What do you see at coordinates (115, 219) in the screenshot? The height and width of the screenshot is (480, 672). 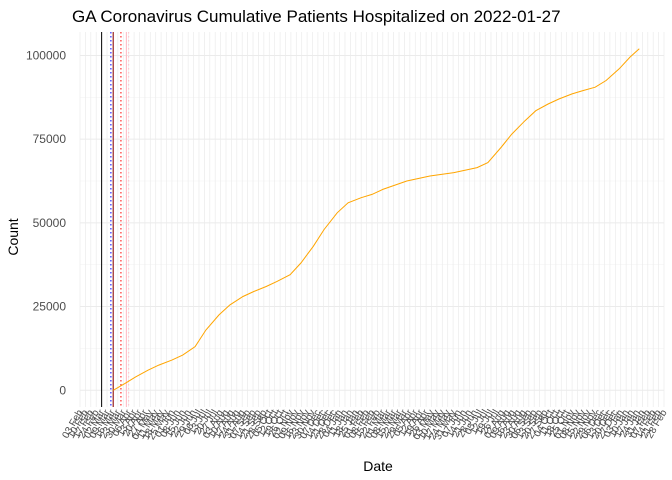 I see `reference-lines` at bounding box center [115, 219].